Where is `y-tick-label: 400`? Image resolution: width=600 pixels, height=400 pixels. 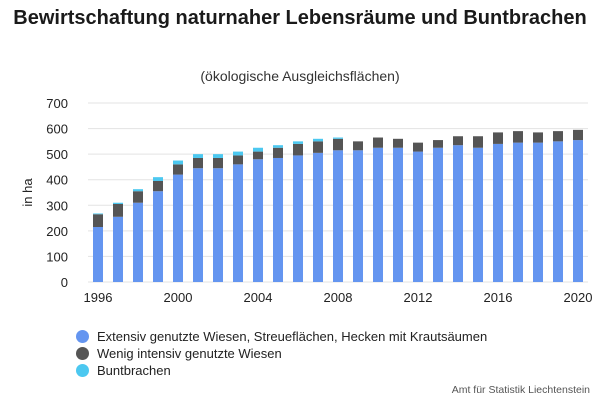
y-tick-label: 400 is located at coordinates (57, 180).